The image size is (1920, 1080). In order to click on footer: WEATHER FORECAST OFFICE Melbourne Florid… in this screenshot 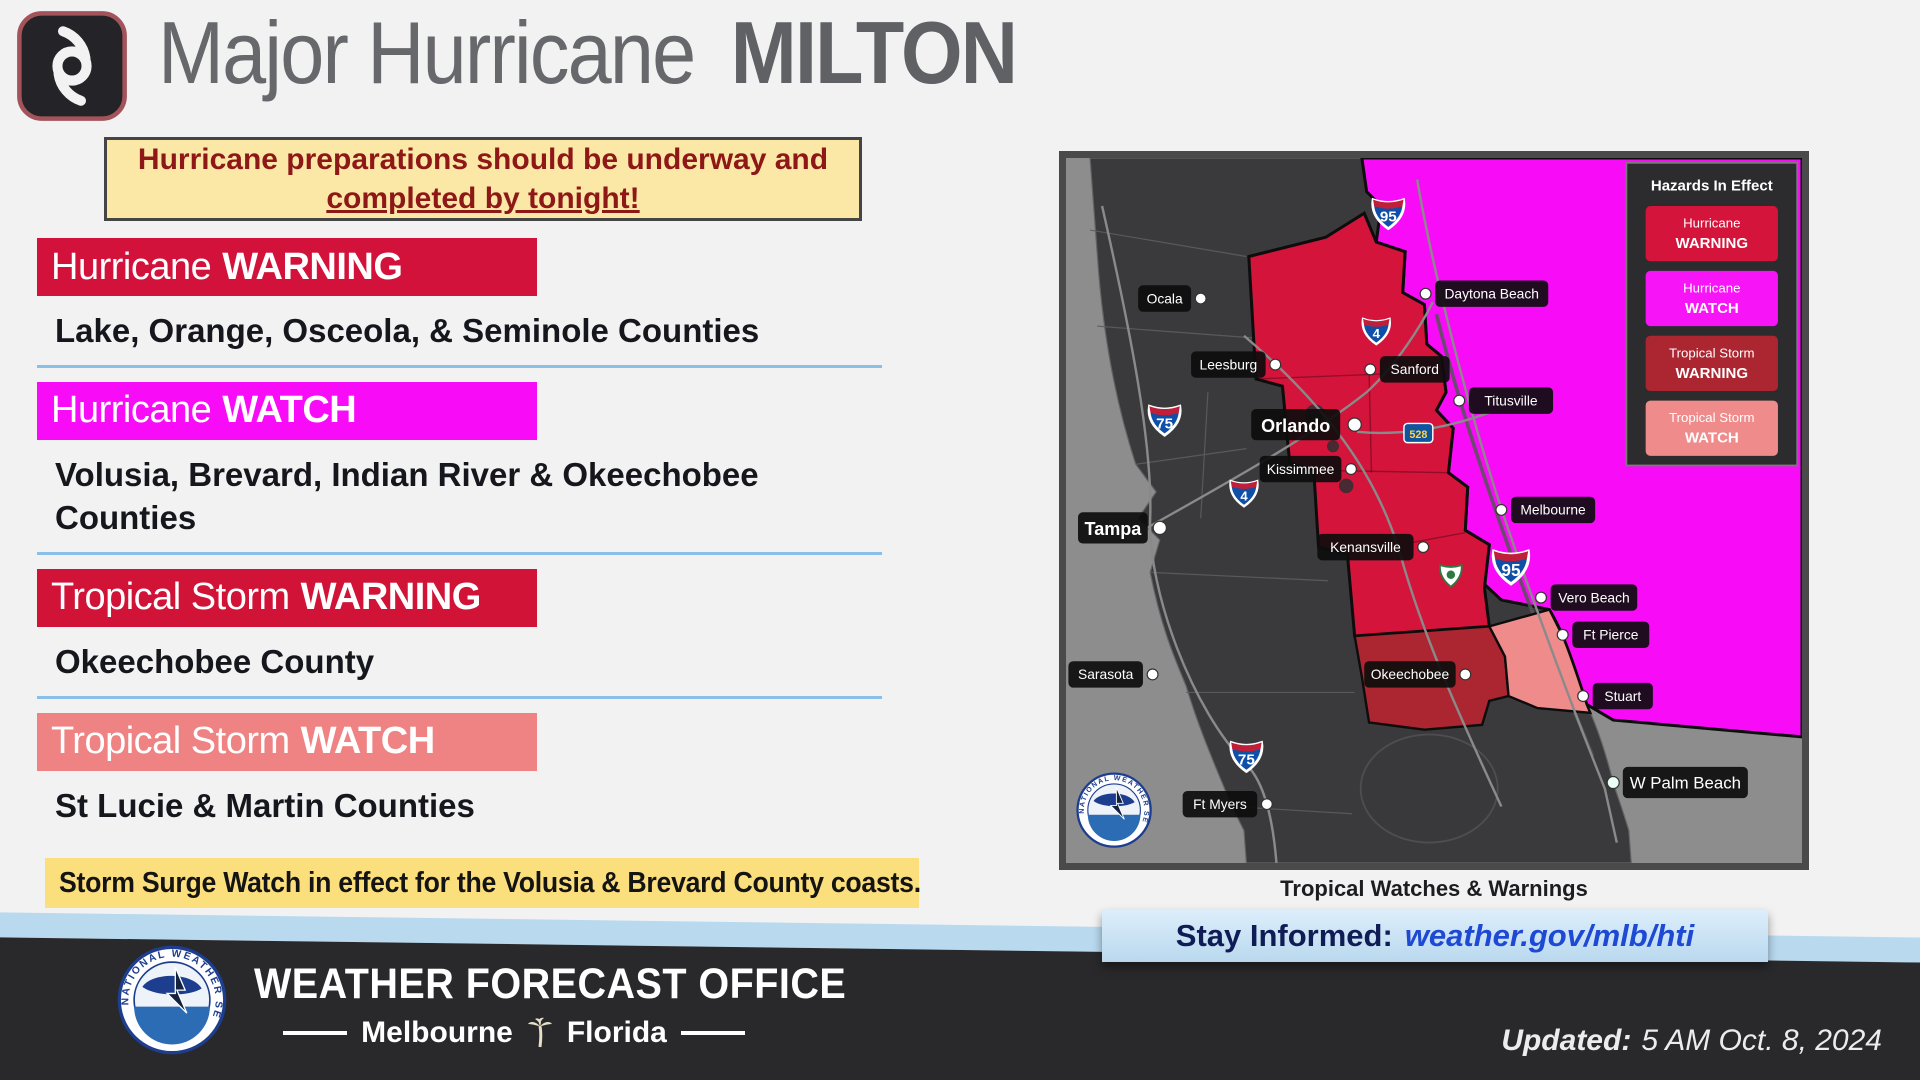, I will do `click(960, 1005)`.